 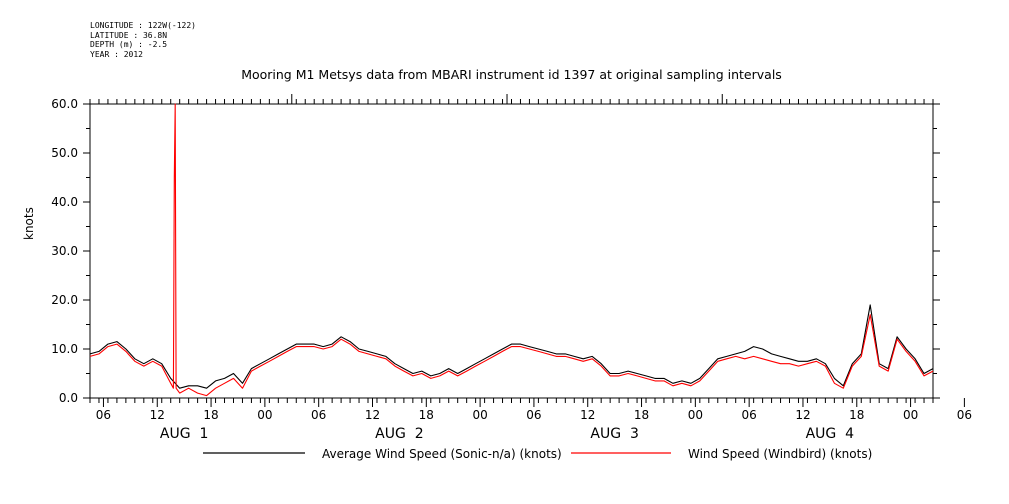 I want to click on day-label: AUG 3, so click(x=614, y=434).